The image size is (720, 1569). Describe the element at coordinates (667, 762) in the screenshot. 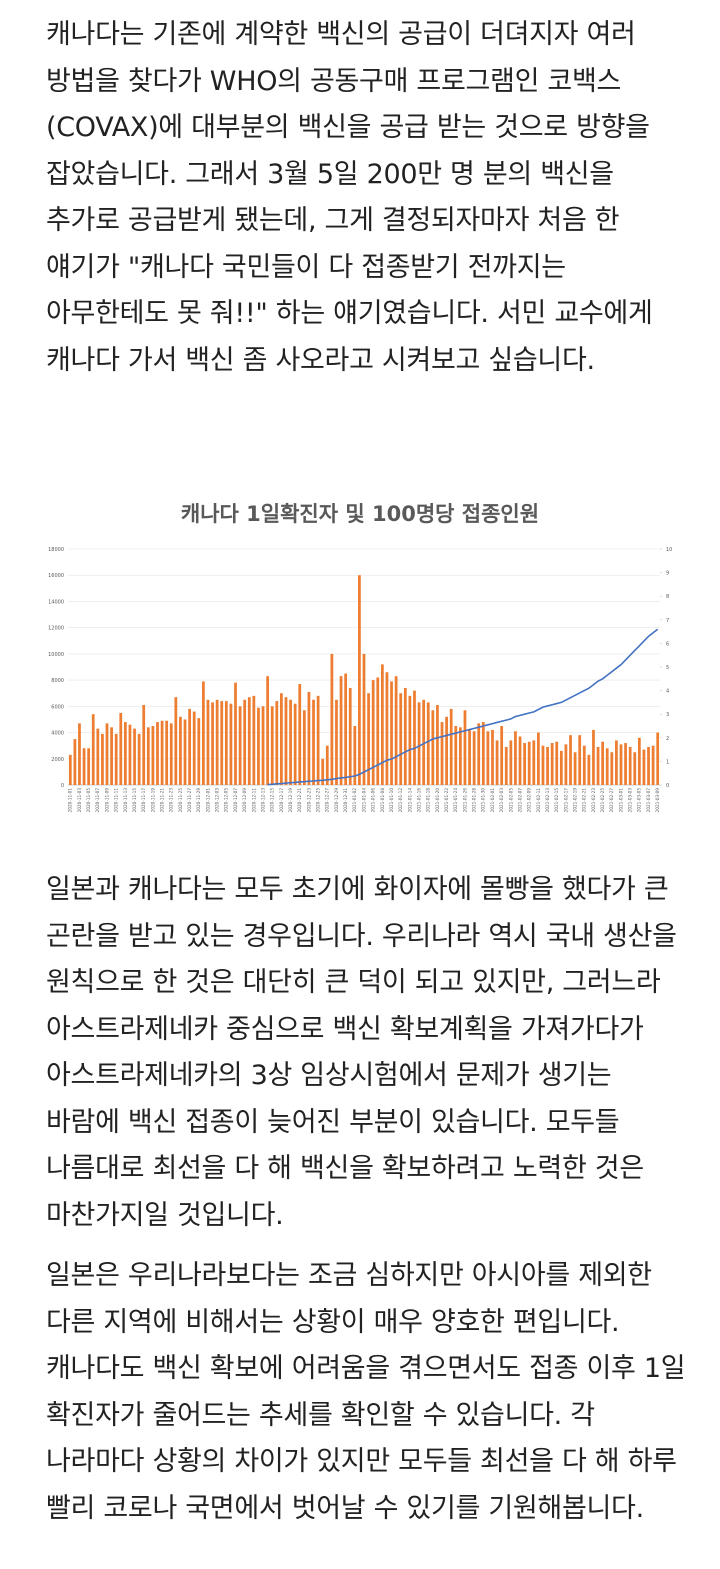

I see `y2-tick-label: 1` at that location.